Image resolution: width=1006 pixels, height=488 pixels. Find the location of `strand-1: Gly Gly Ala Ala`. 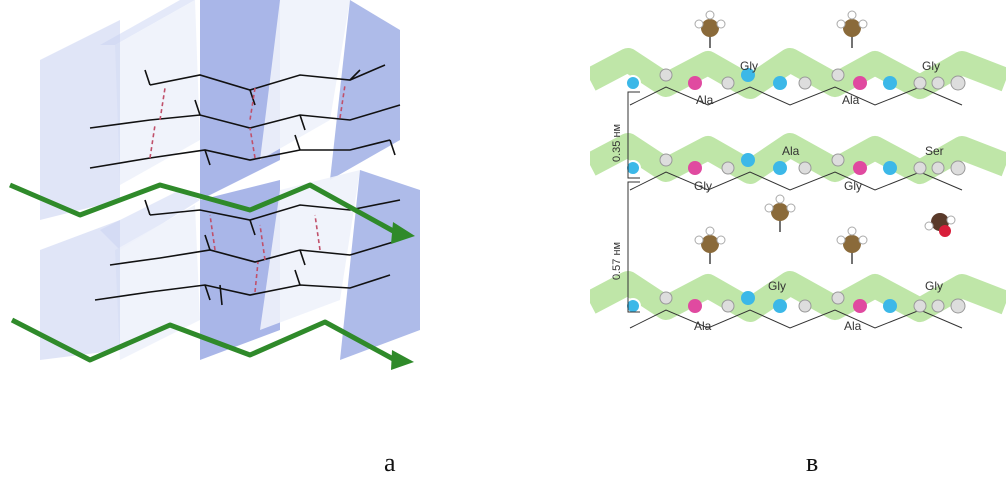

strand-1: Gly Gly Ala Ala is located at coordinates (798, 58).